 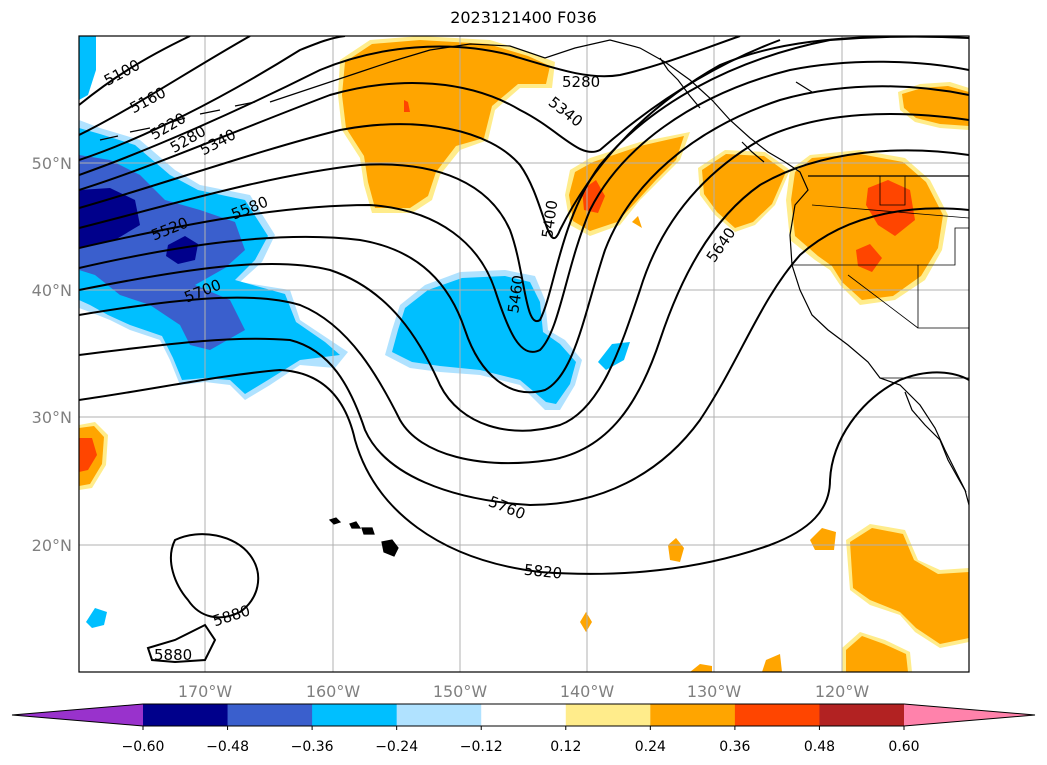 I want to click on contour-5880-loop, so click(x=215, y=576).